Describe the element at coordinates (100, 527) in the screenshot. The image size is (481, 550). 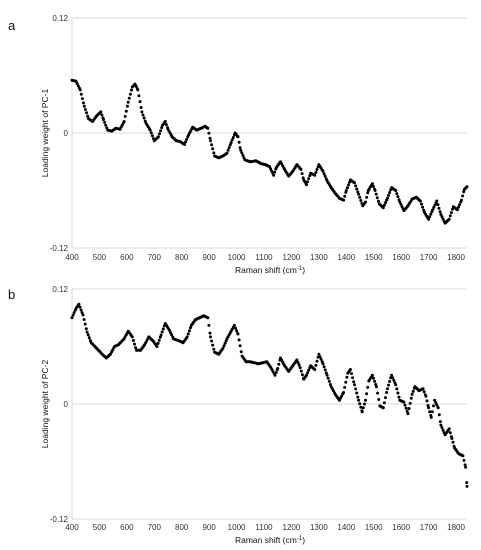
I see `x-tick-label: 500` at that location.